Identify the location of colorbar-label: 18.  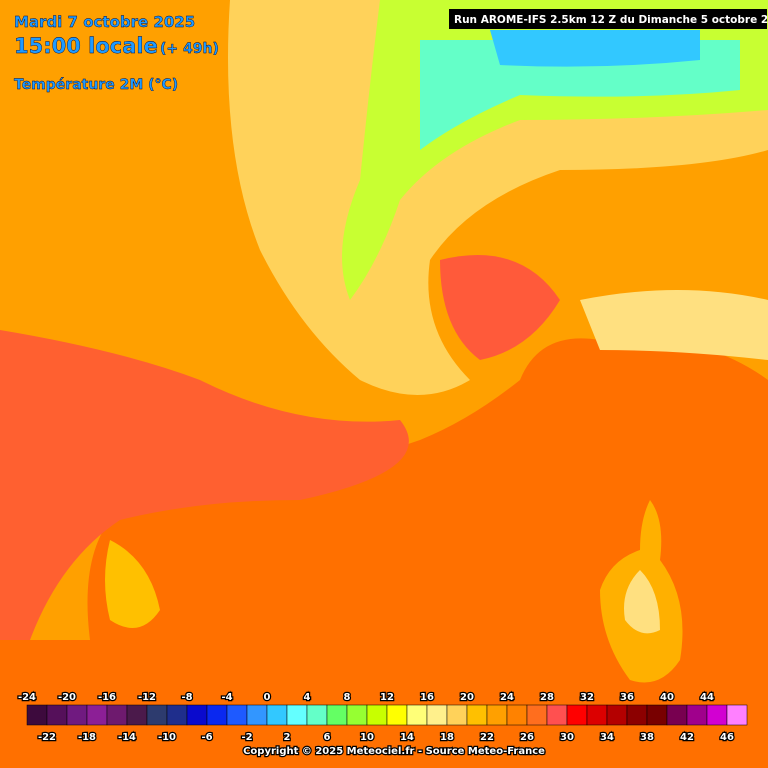
(447, 737).